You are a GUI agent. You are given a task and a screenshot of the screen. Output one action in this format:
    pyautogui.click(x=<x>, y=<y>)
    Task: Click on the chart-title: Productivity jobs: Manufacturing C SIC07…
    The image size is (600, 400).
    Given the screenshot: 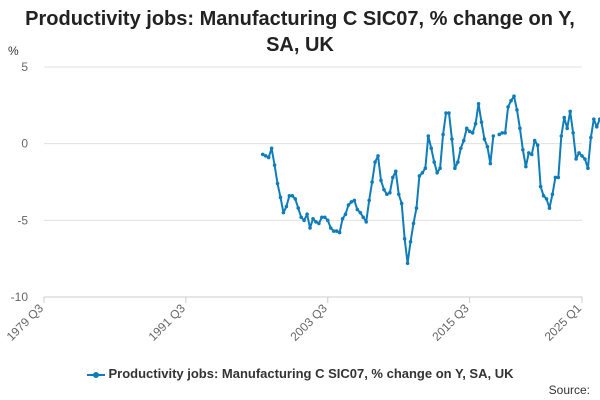 What is the action you would take?
    pyautogui.click(x=300, y=32)
    